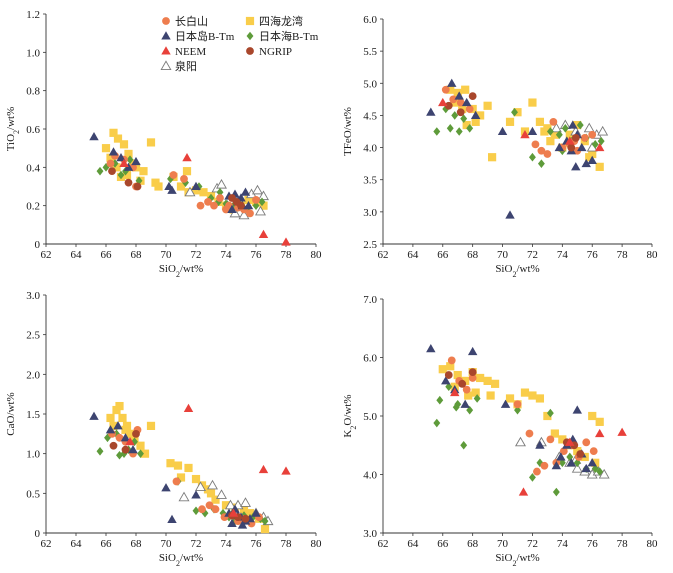 The width and height of the screenshot is (673, 573). What do you see at coordinates (33, 15) in the screenshot?
I see `y-tick-label: 1.2` at bounding box center [33, 15].